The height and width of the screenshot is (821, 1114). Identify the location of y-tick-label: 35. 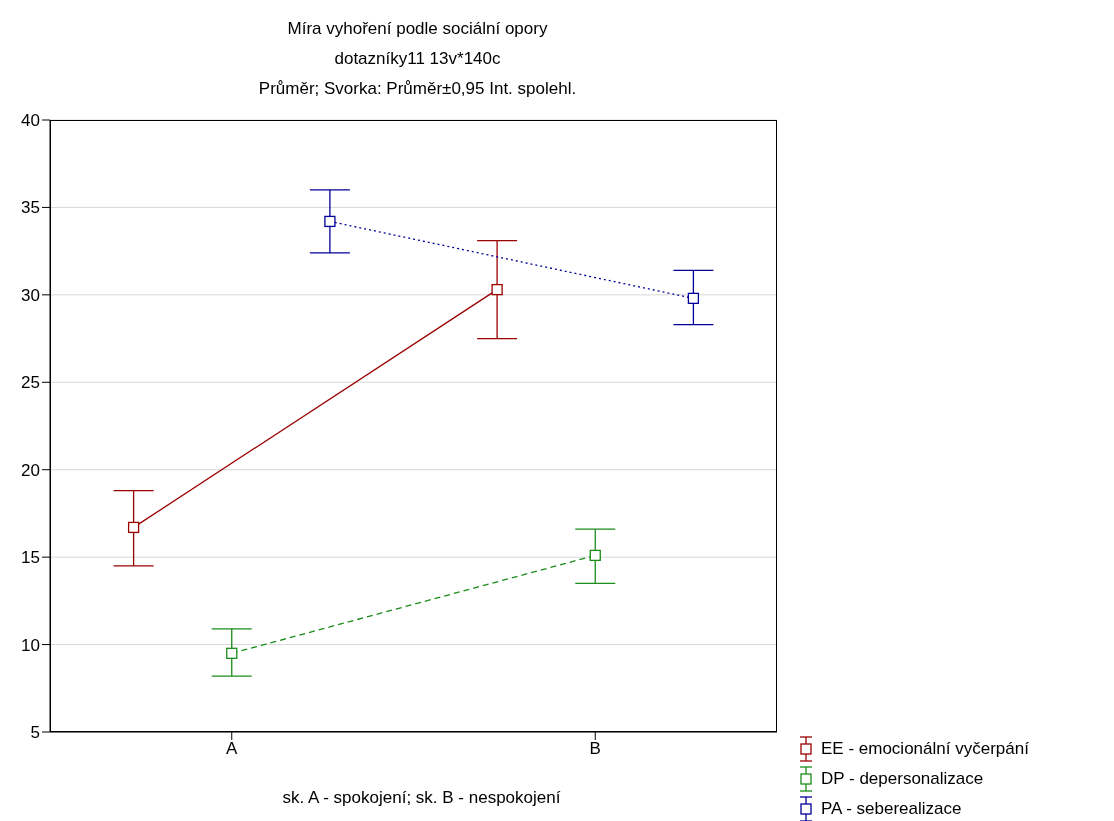
(30, 208).